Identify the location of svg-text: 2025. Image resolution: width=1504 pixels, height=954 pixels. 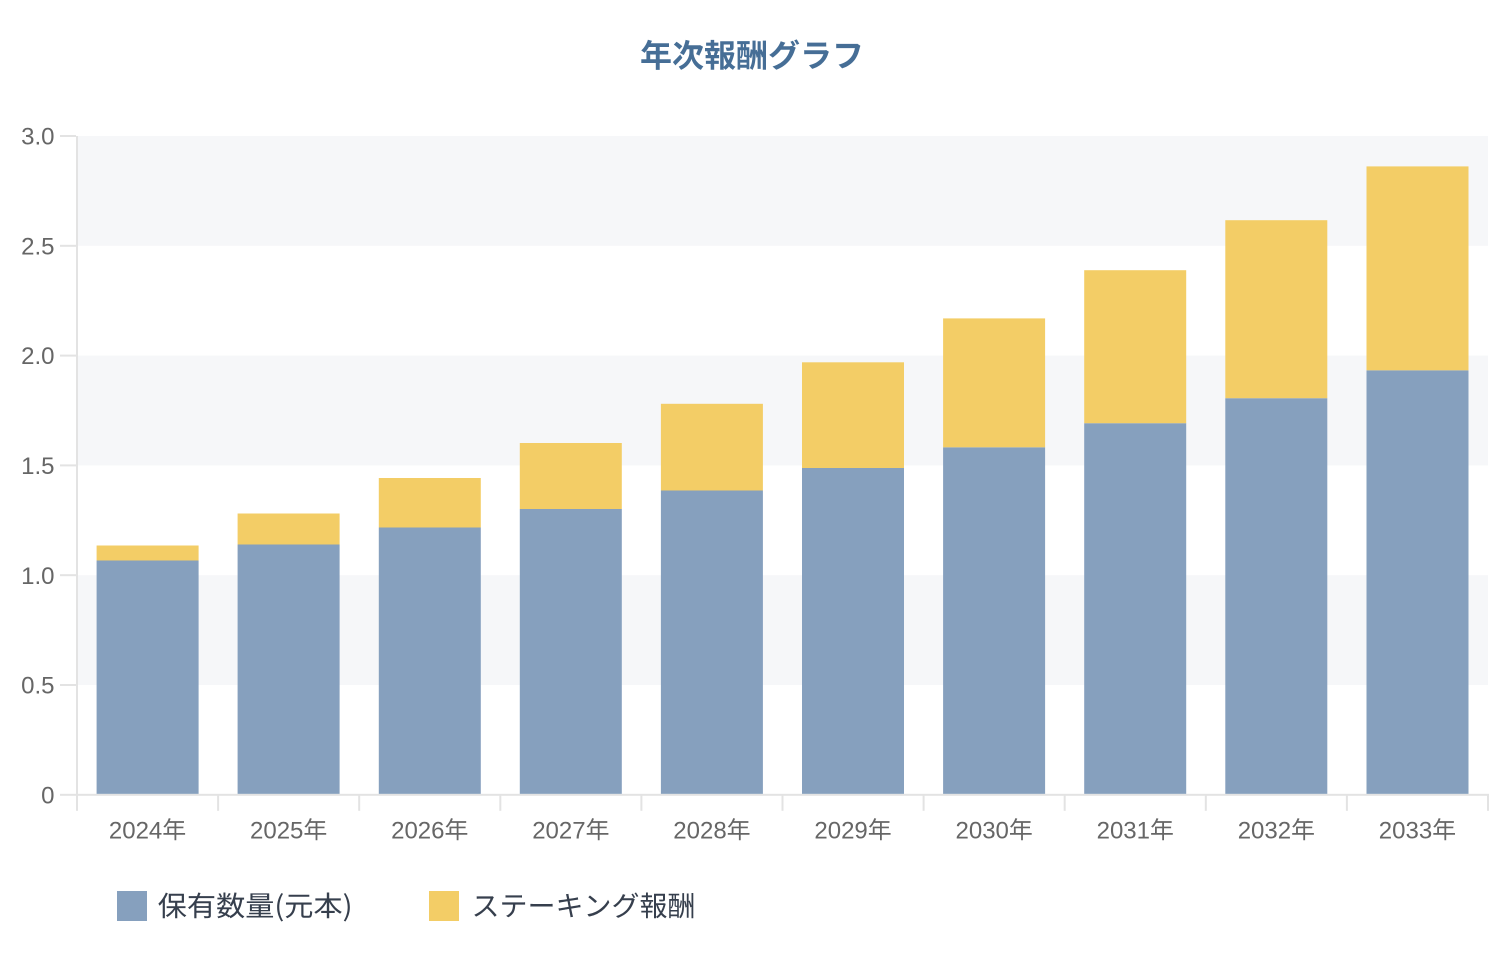
(276, 830).